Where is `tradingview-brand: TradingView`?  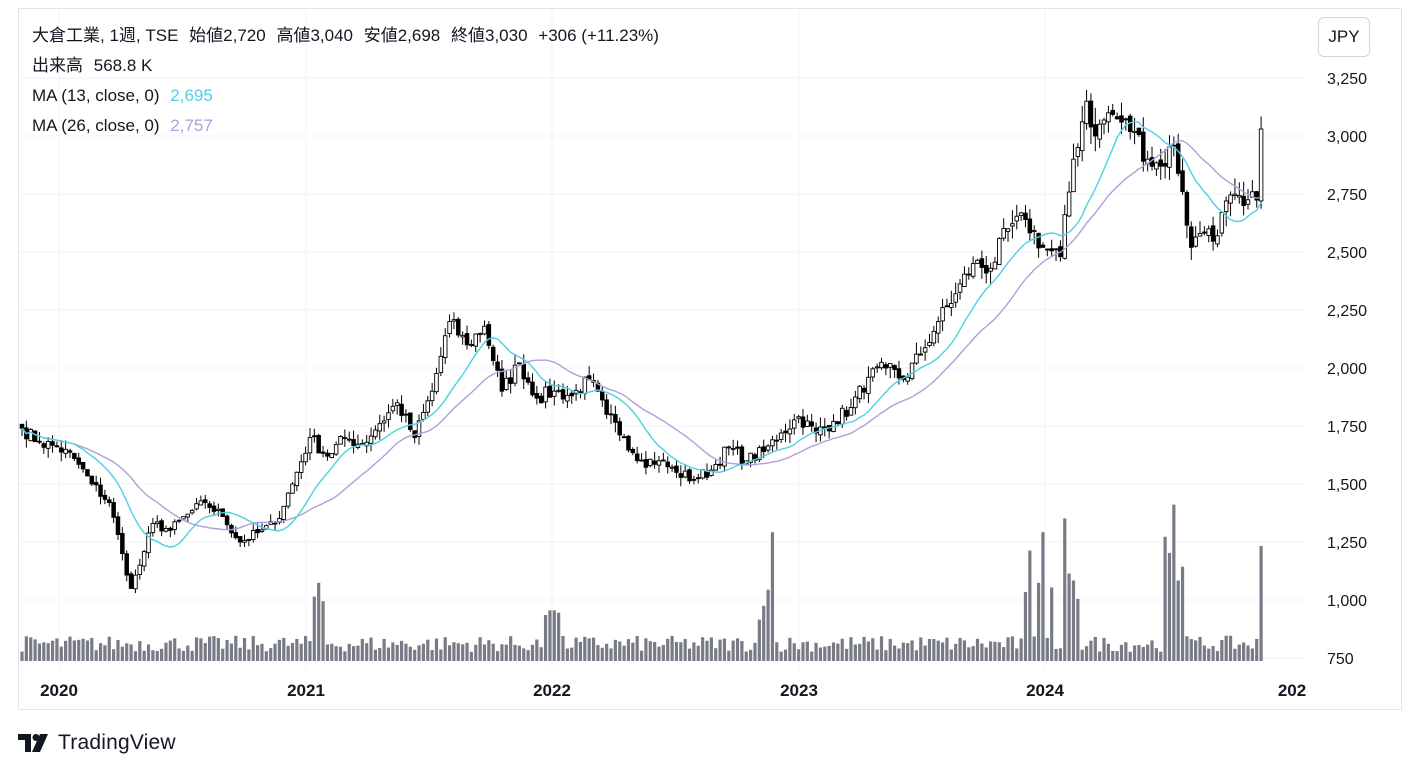
tradingview-brand: TradingView is located at coordinates (97, 743).